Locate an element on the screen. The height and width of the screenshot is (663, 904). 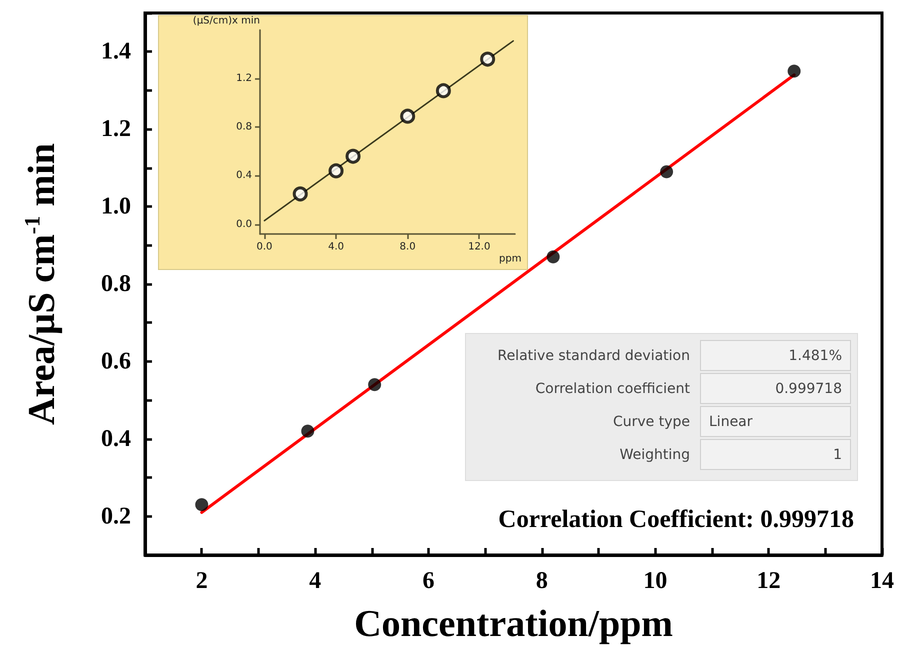
x-tick-label: 8 is located at coordinates (542, 581).